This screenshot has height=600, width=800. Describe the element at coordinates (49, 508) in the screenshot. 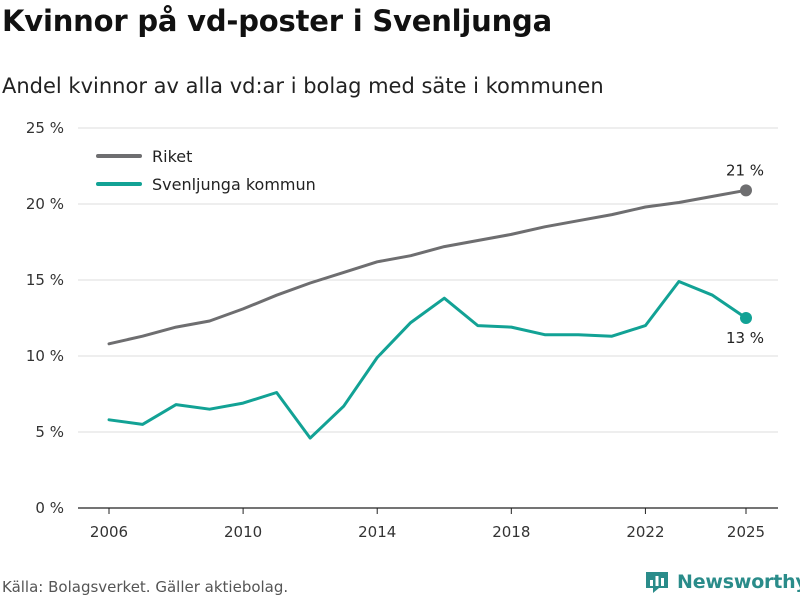

I see `y-tick-label: 0 %` at that location.